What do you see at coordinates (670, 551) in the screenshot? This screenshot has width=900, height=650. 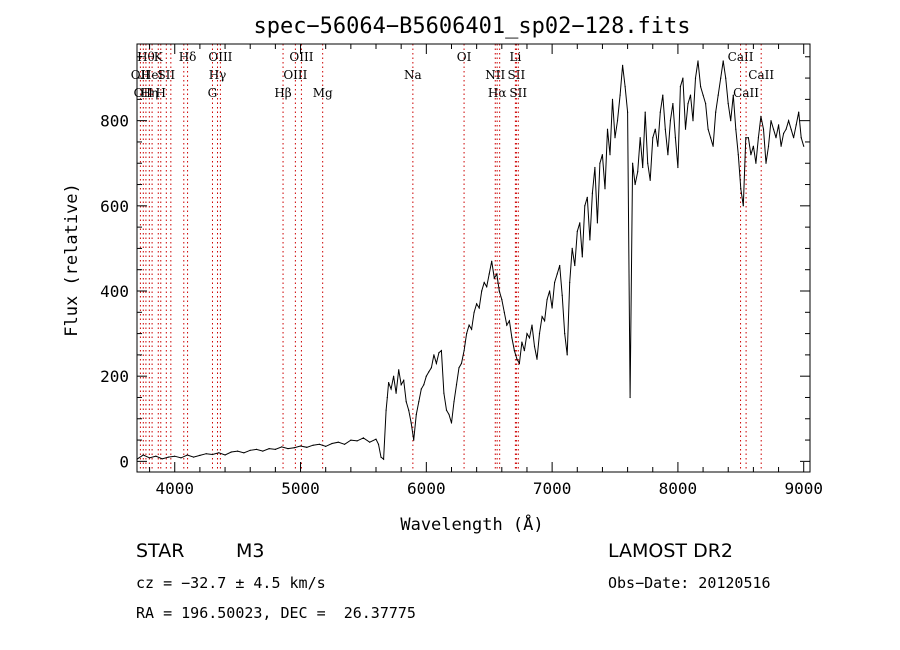 I see `survey-name: LAMOST DR2` at bounding box center [670, 551].